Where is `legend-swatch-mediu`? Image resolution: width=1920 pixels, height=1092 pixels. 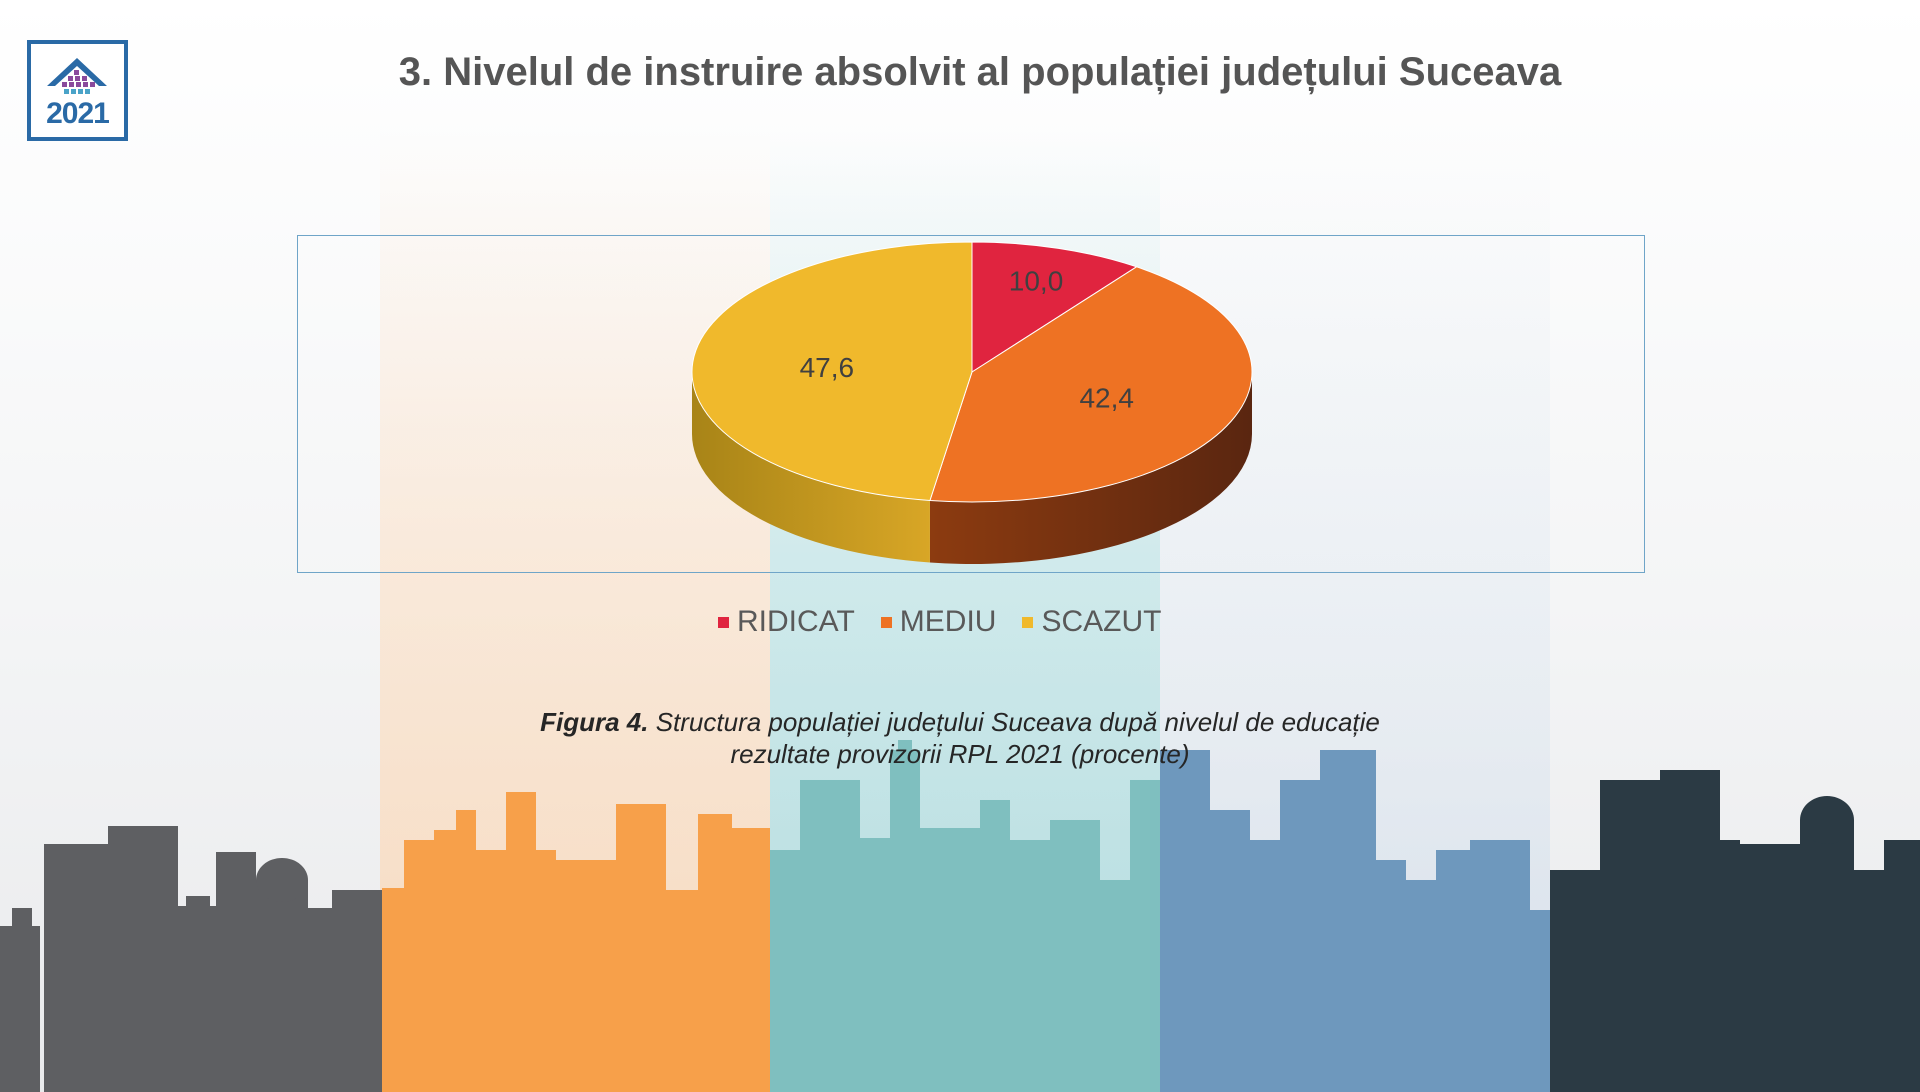 legend-swatch-mediu is located at coordinates (886, 622).